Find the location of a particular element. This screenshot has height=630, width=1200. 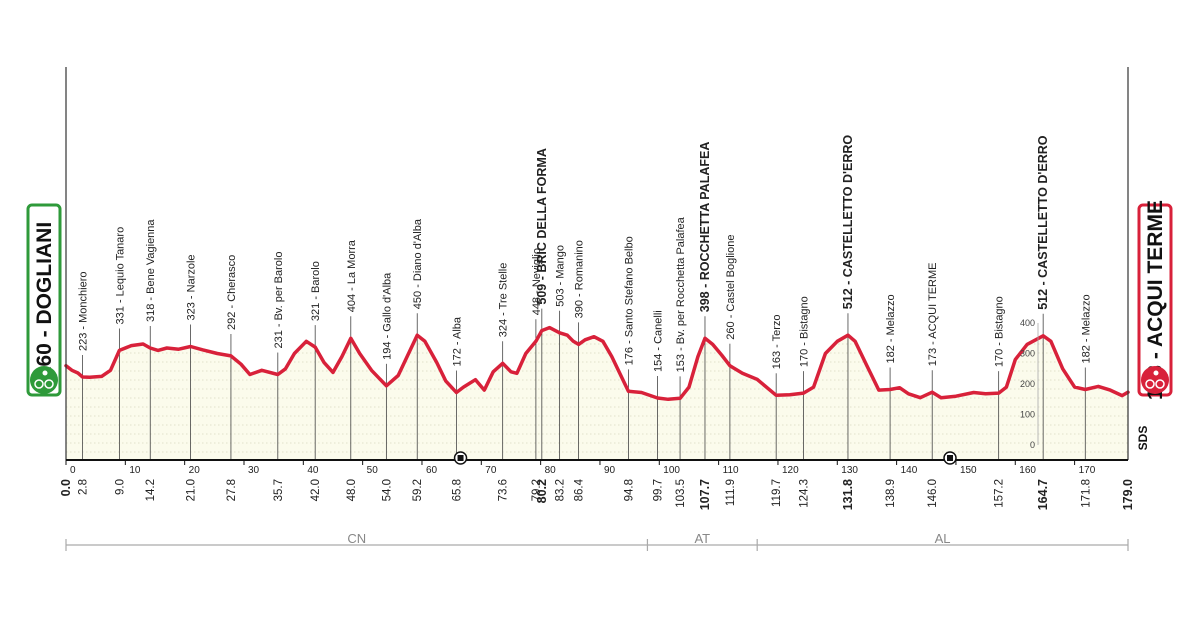

region-label: AT is located at coordinates (702, 538).